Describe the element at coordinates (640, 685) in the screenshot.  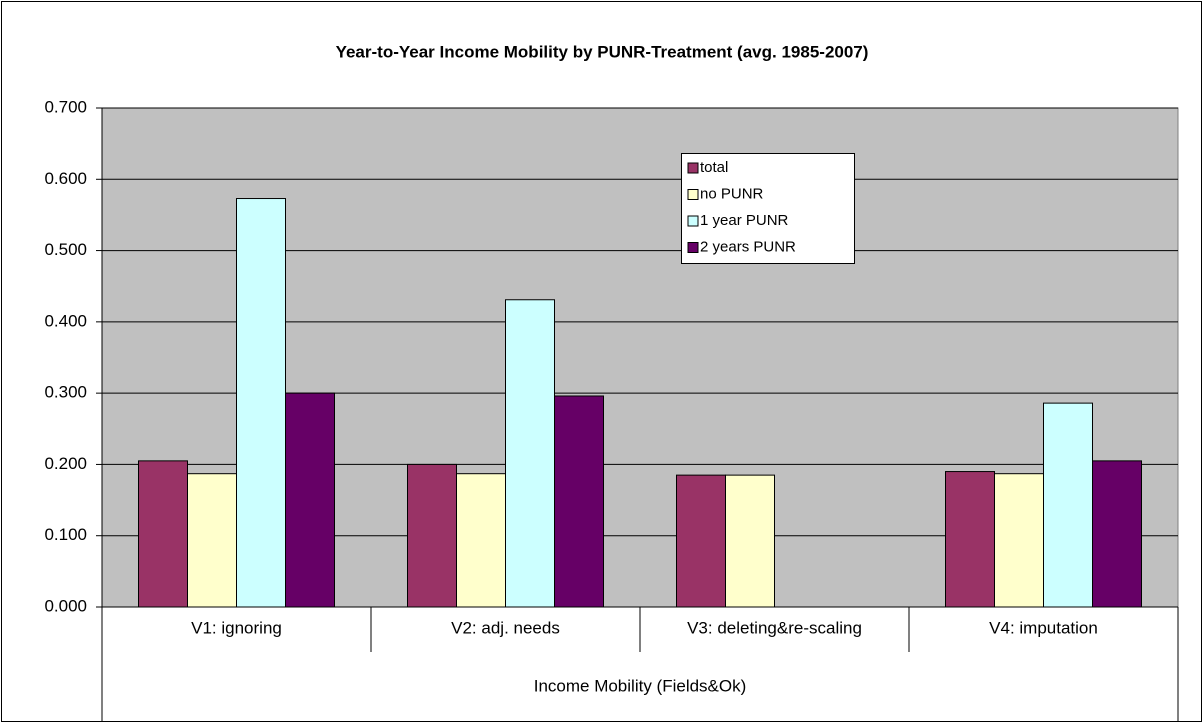
I see `x-axis-title: Income Mobility (Fields&Ok)` at that location.